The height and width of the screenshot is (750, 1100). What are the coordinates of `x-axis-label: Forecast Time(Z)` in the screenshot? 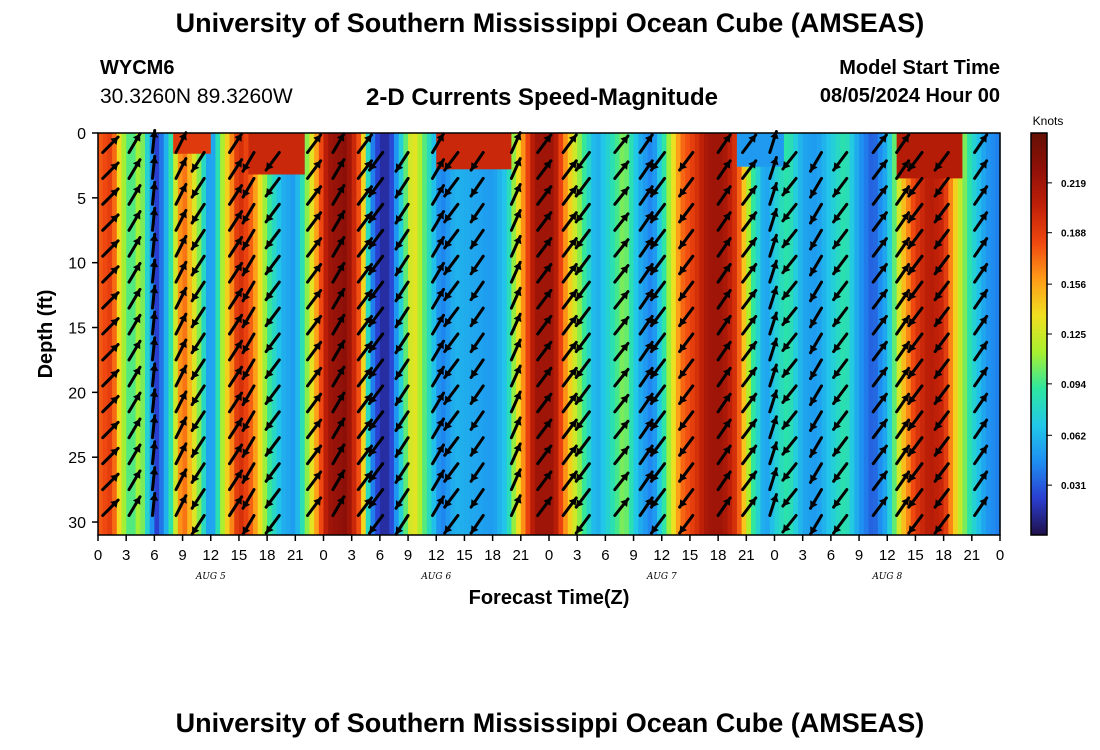 It's located at (549, 598).